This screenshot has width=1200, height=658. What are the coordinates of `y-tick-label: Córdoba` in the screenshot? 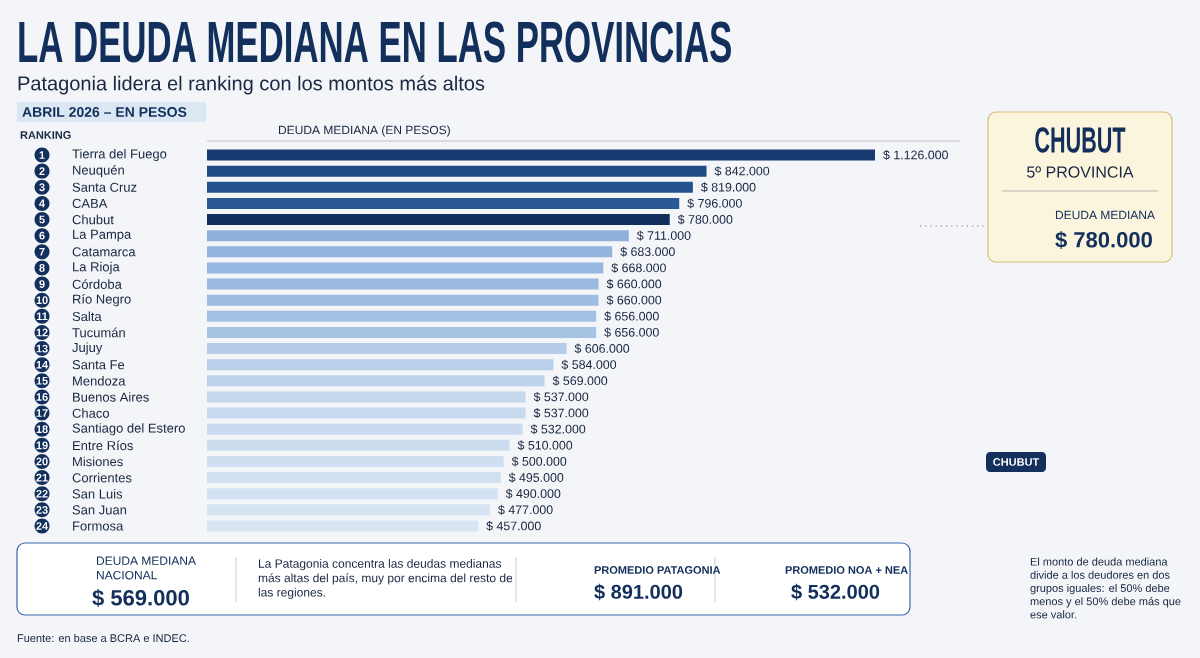 It's located at (97, 284).